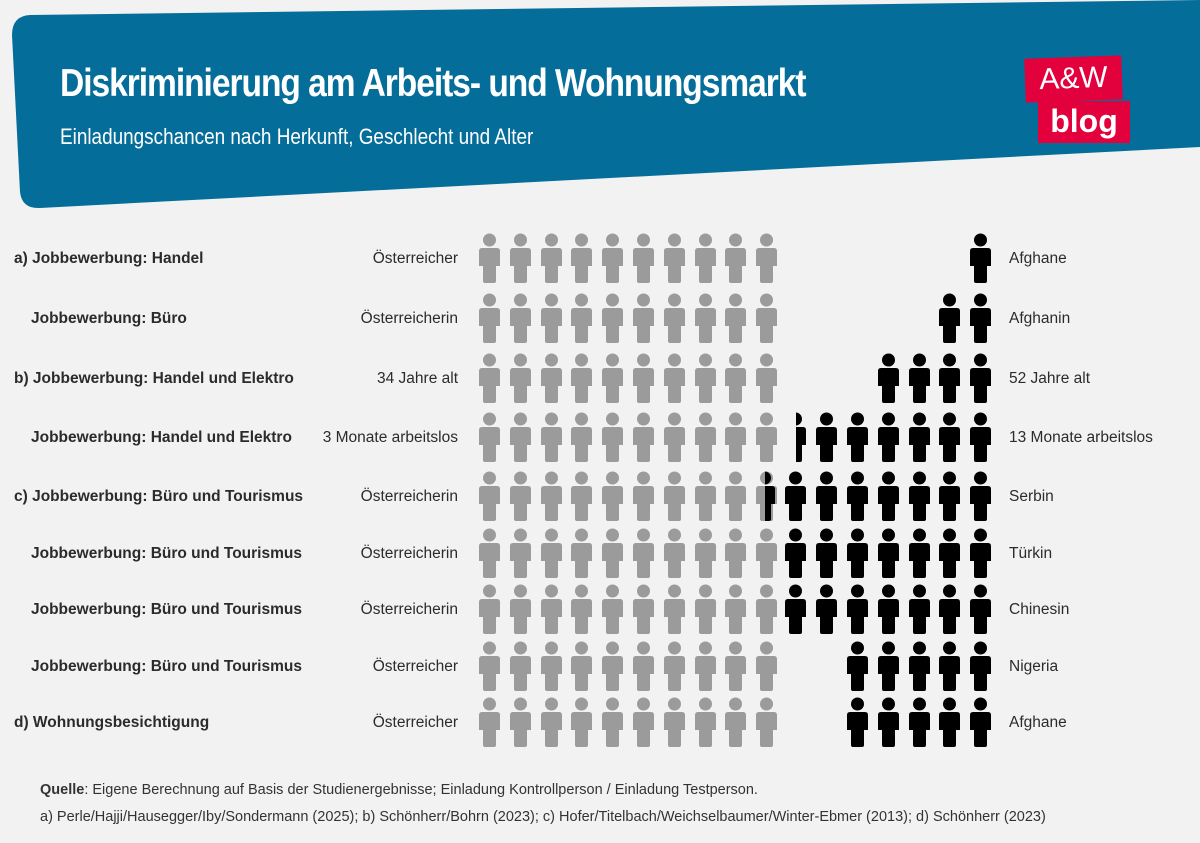  What do you see at coordinates (390, 437) in the screenshot?
I see `control-label: 3 Monate arbeitslos` at bounding box center [390, 437].